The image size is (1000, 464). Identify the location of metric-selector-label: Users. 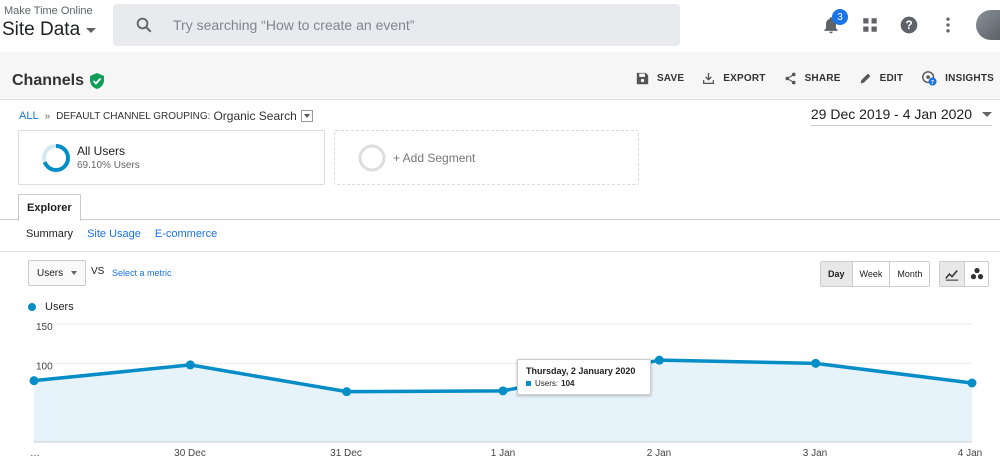
(50, 273).